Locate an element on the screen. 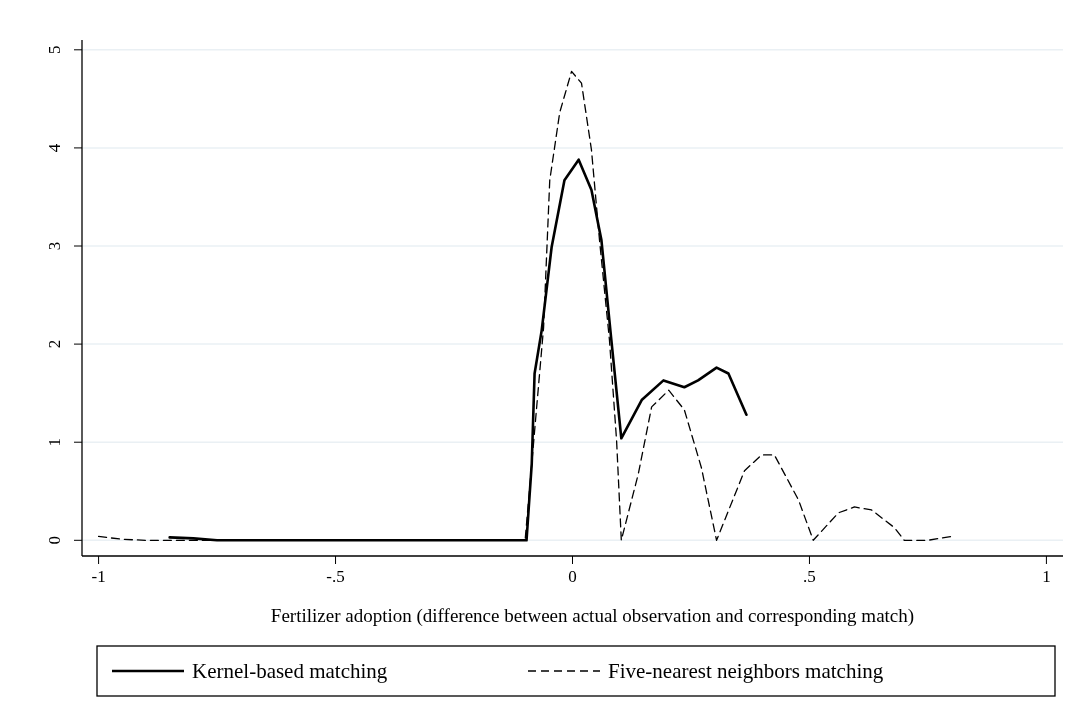 The width and height of the screenshot is (1088, 727). x-tick-label: -.5 is located at coordinates (335, 576).